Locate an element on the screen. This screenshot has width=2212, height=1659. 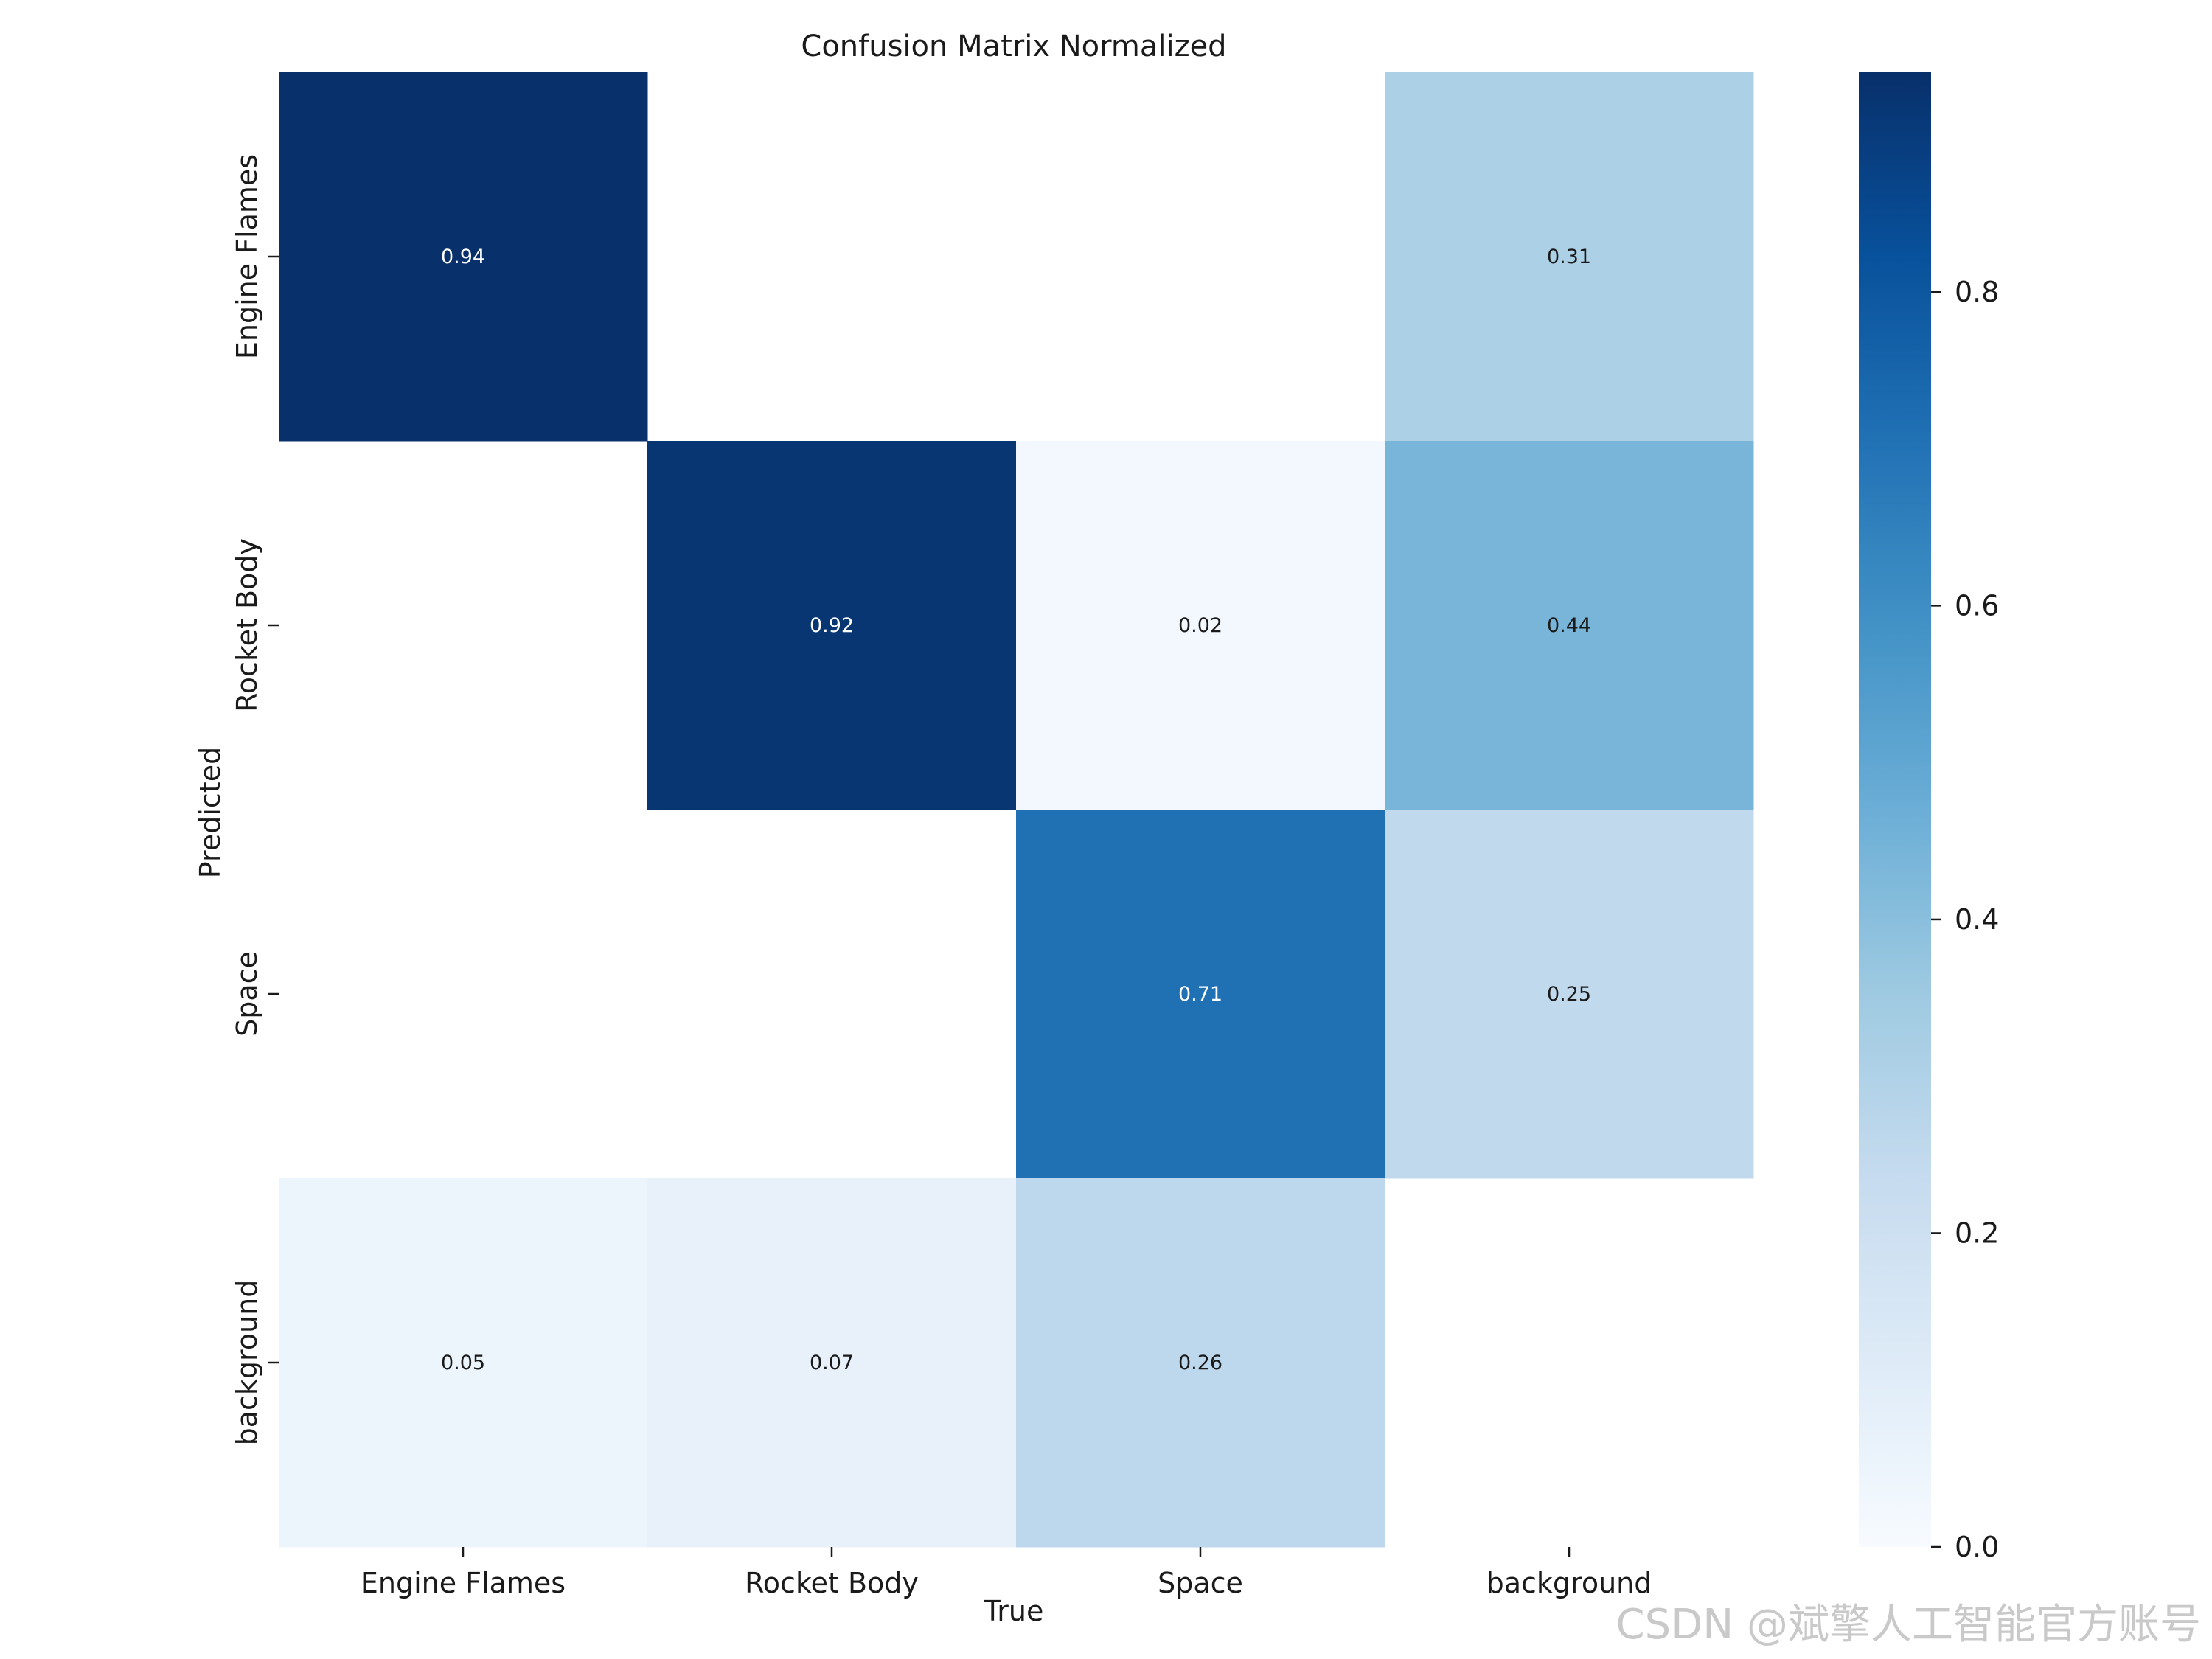
cell-value-label: 0.71 is located at coordinates (1200, 994).